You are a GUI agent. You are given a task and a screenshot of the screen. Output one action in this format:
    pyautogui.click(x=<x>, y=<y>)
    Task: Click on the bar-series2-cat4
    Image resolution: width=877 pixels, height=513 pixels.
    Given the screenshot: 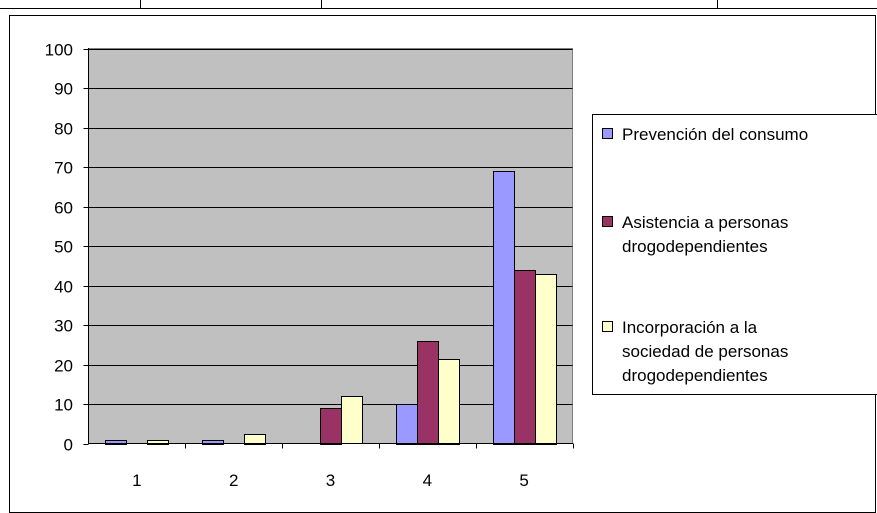 What is the action you would take?
    pyautogui.click(x=428, y=393)
    